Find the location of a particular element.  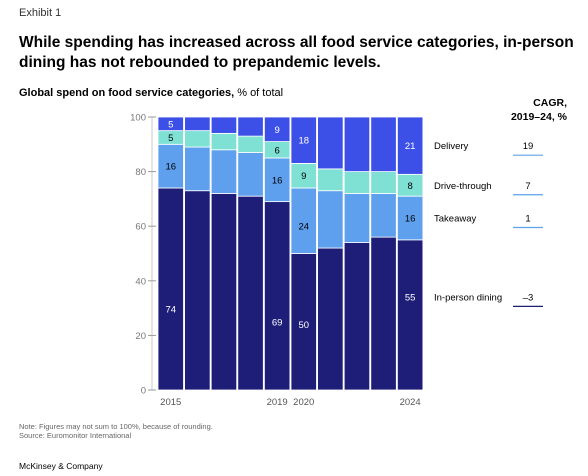

data-label: 6 is located at coordinates (277, 150).